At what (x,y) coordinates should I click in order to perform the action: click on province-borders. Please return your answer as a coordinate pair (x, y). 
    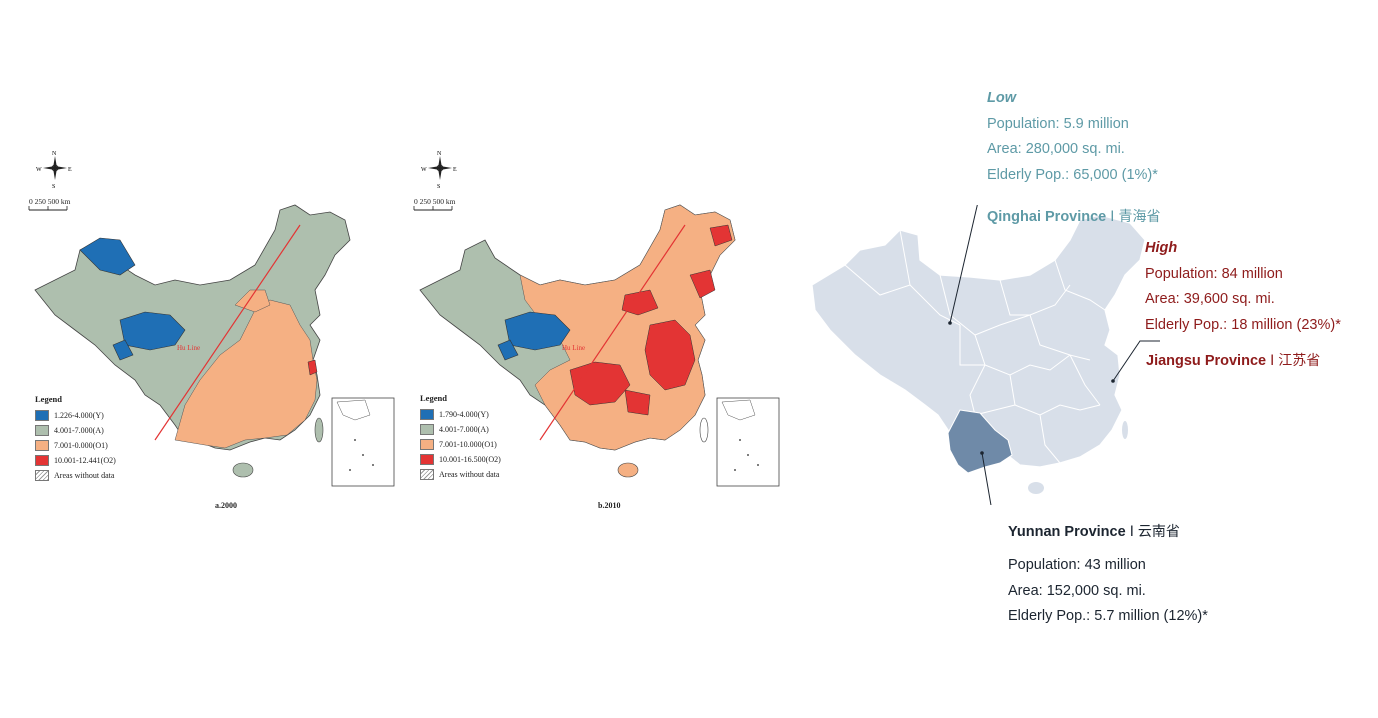
    Looking at the image, I should click on (975, 346).